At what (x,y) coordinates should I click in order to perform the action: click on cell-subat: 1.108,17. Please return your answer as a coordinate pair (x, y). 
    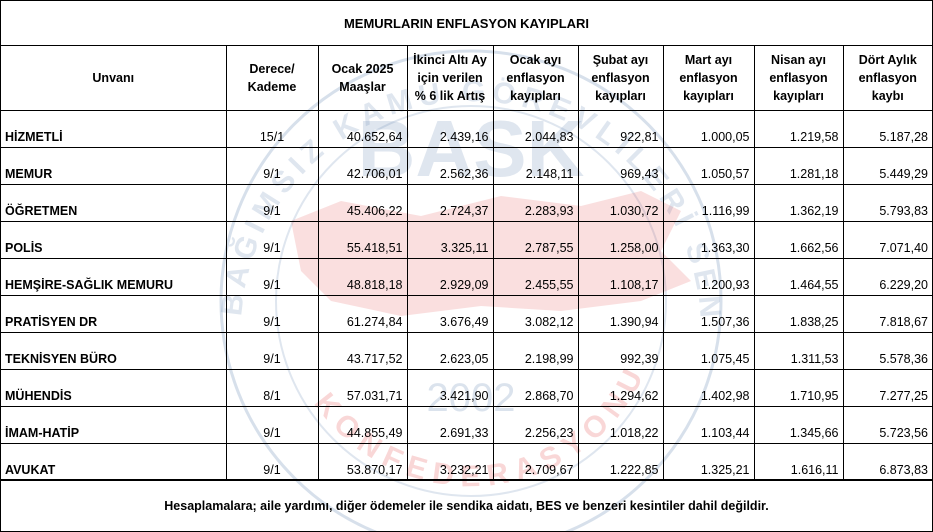
    Looking at the image, I should click on (620, 277).